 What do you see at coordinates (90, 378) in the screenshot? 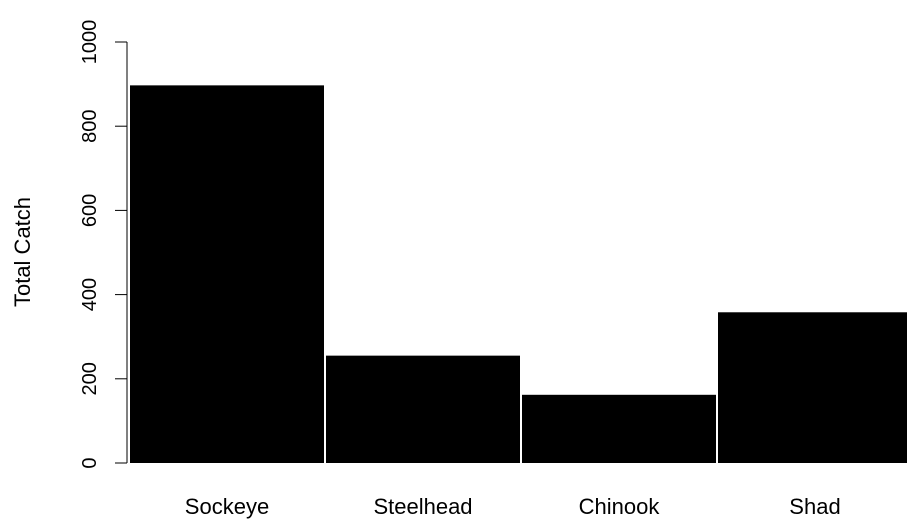
I see `y-tick-label: 200` at bounding box center [90, 378].